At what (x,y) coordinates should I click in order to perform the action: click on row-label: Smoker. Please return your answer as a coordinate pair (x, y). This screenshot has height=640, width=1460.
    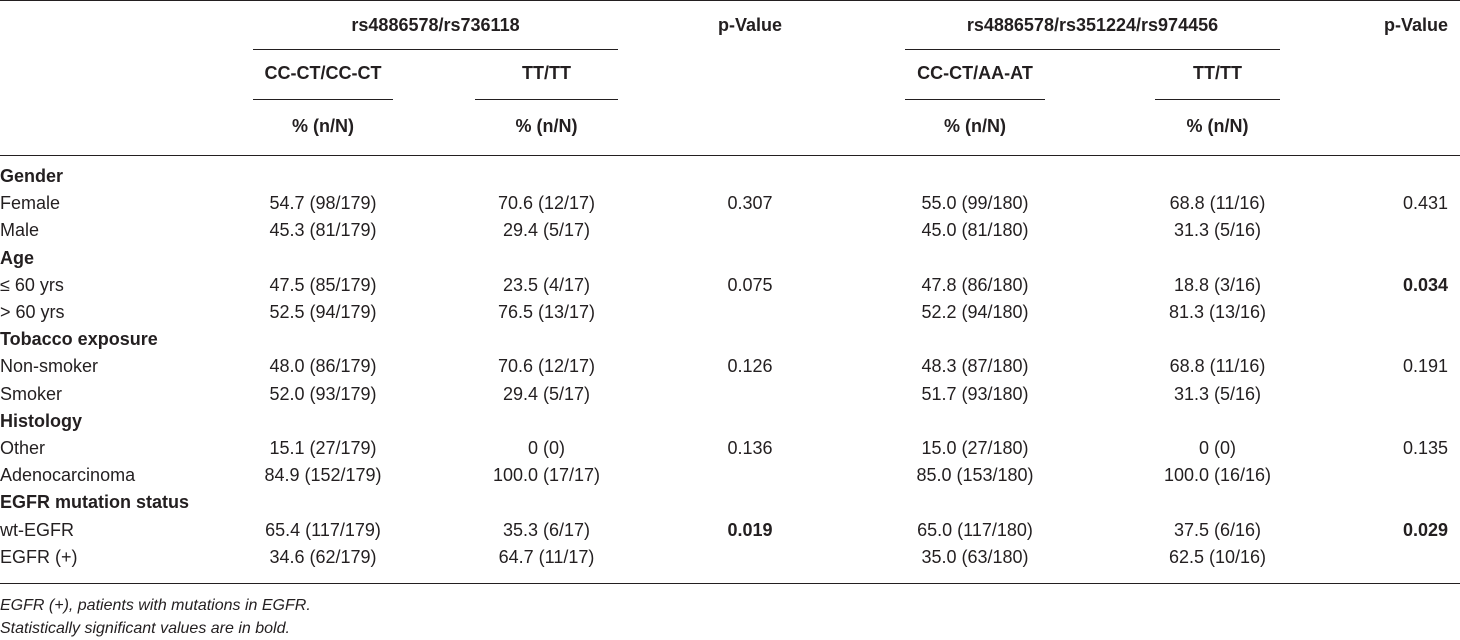
    Looking at the image, I should click on (31, 394).